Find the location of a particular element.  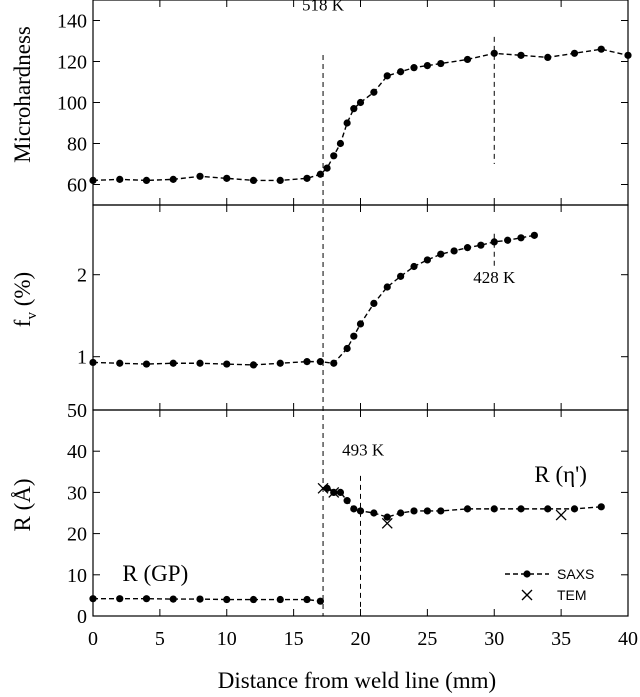

x-tick-label: 10 is located at coordinates (227, 639).